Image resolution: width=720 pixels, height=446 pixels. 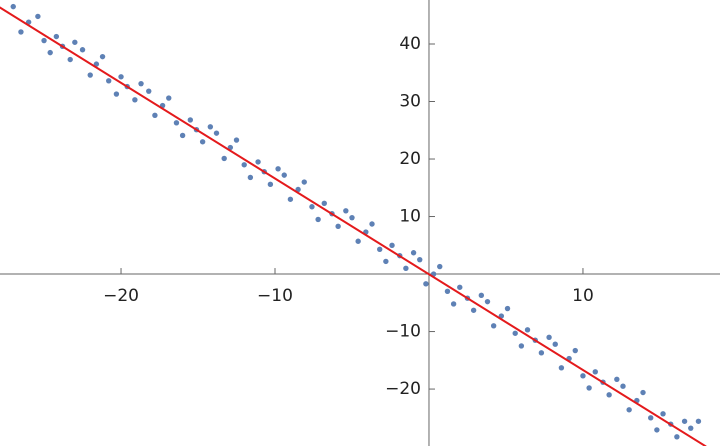 What do you see at coordinates (410, 102) in the screenshot?
I see `y-tick-label: 30` at bounding box center [410, 102].